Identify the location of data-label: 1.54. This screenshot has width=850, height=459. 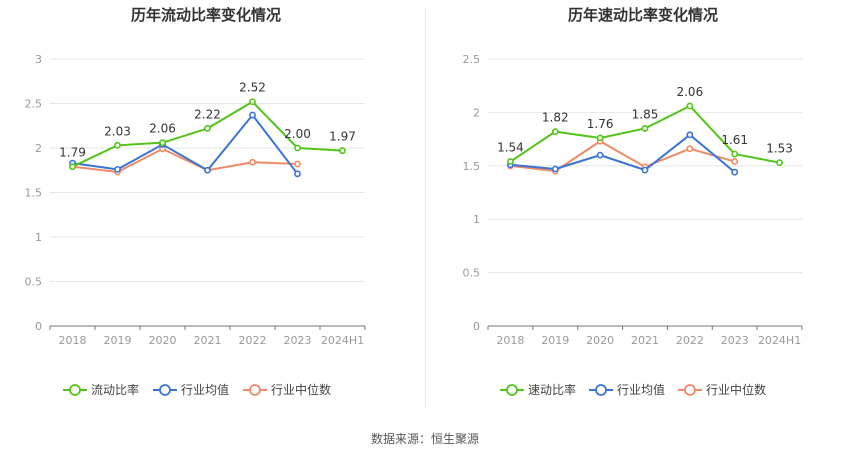
(510, 148).